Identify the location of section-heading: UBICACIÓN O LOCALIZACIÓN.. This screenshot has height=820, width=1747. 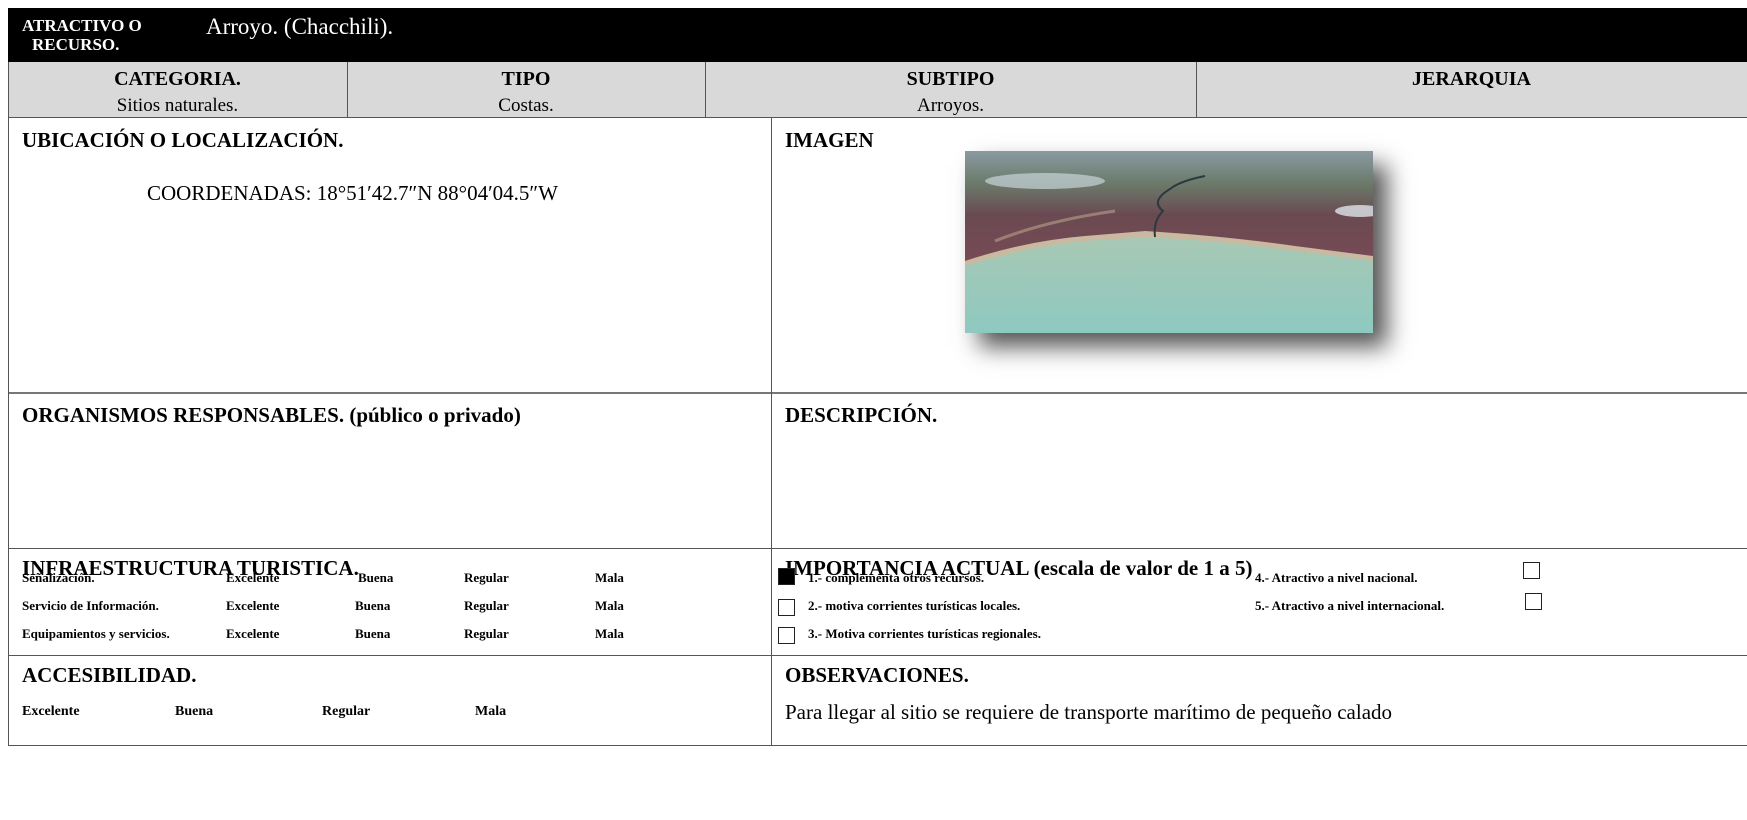
(183, 140).